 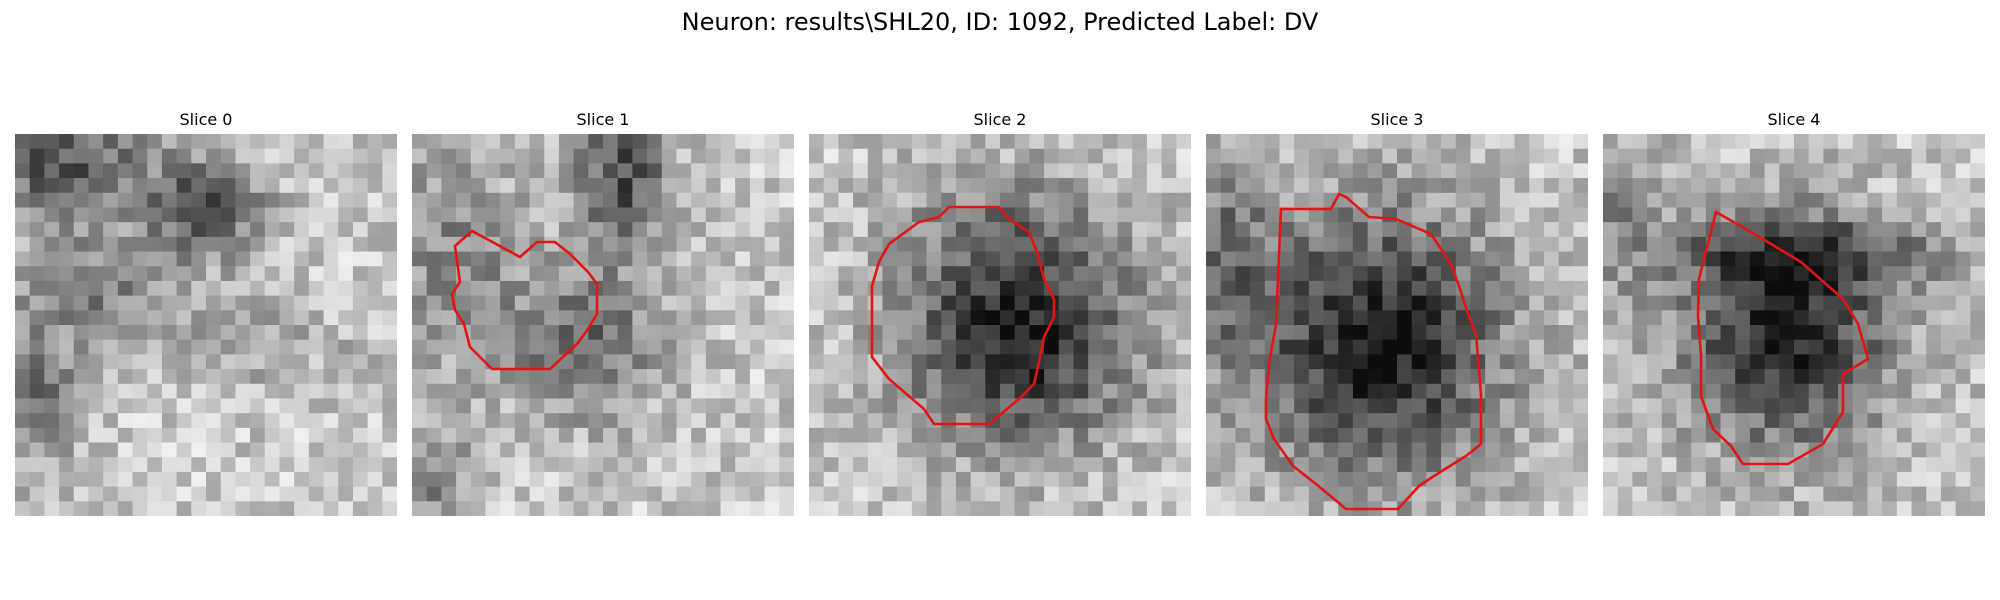 What do you see at coordinates (1794, 119) in the screenshot?
I see `slice-title: Slice 4` at bounding box center [1794, 119].